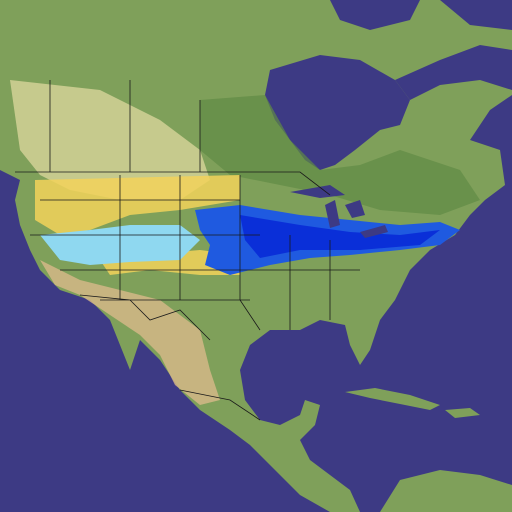 This screenshot has width=512, height=512. Describe the element at coordinates (453, 72) in the screenshot. I see `hudson-strait` at that location.